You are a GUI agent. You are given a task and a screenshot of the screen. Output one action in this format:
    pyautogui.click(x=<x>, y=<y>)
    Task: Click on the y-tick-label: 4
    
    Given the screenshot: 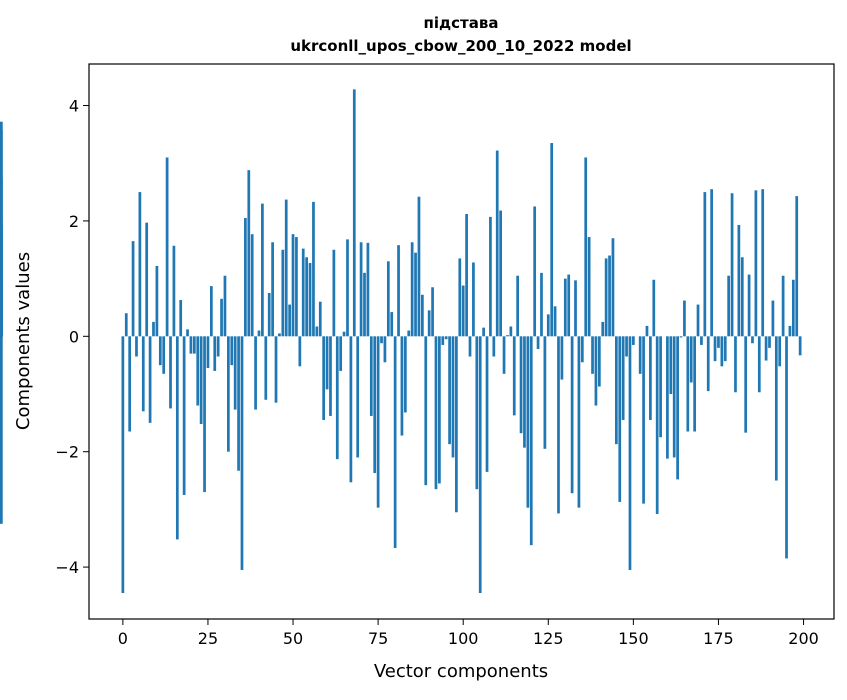 What is the action you would take?
    pyautogui.click(x=74, y=106)
    